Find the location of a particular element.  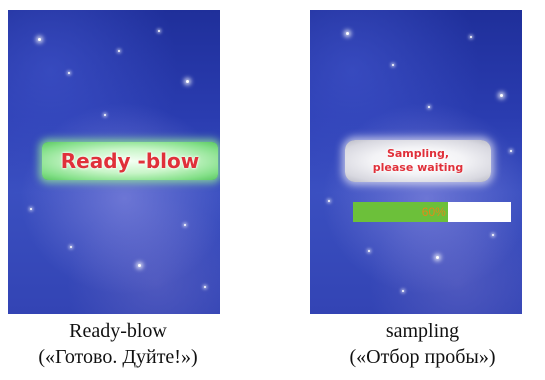

progress-percent-label: 60% is located at coordinates (433, 212).